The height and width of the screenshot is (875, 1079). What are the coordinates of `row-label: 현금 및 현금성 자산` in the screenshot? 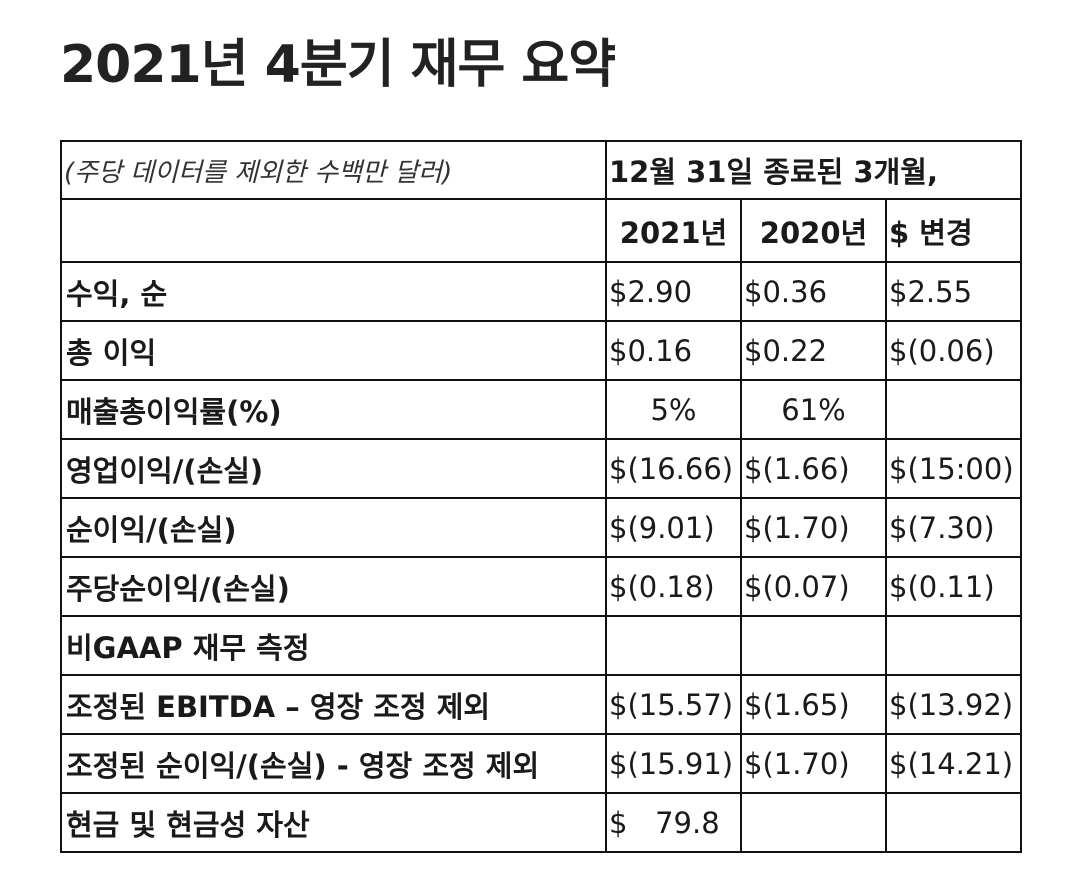 It's located at (333, 822).